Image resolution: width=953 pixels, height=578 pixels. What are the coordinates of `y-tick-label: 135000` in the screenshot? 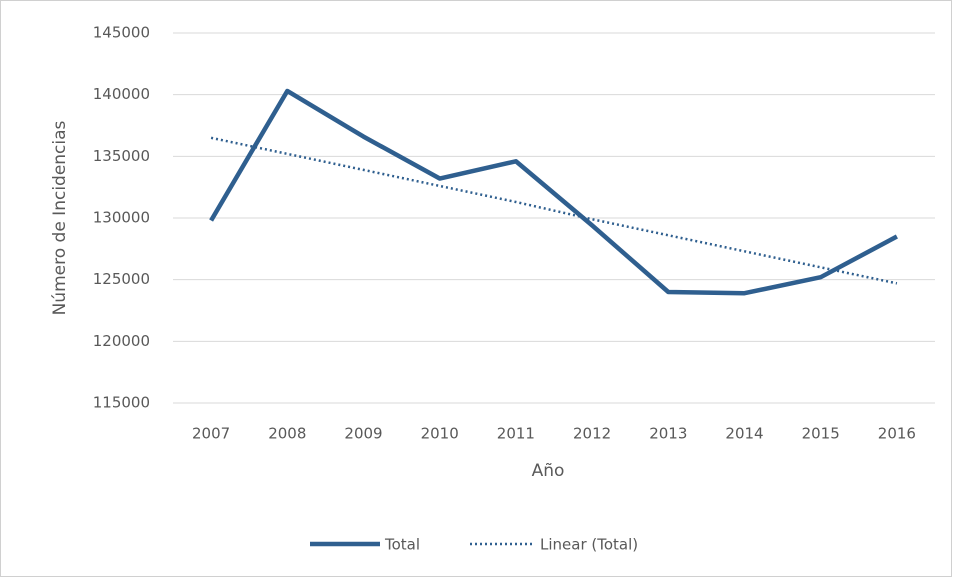 It's located at (121, 156).